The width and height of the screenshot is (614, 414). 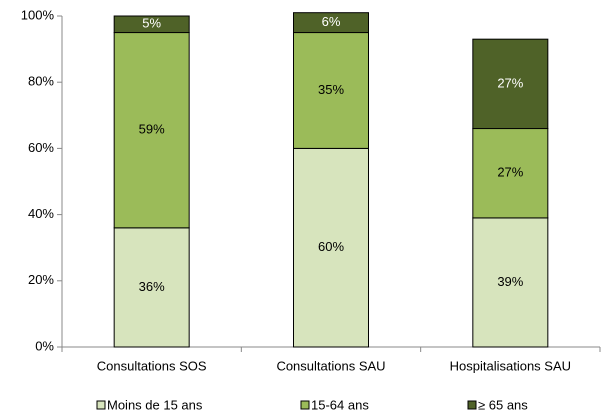 I want to click on y-tick-label: 20%, so click(x=41, y=279).